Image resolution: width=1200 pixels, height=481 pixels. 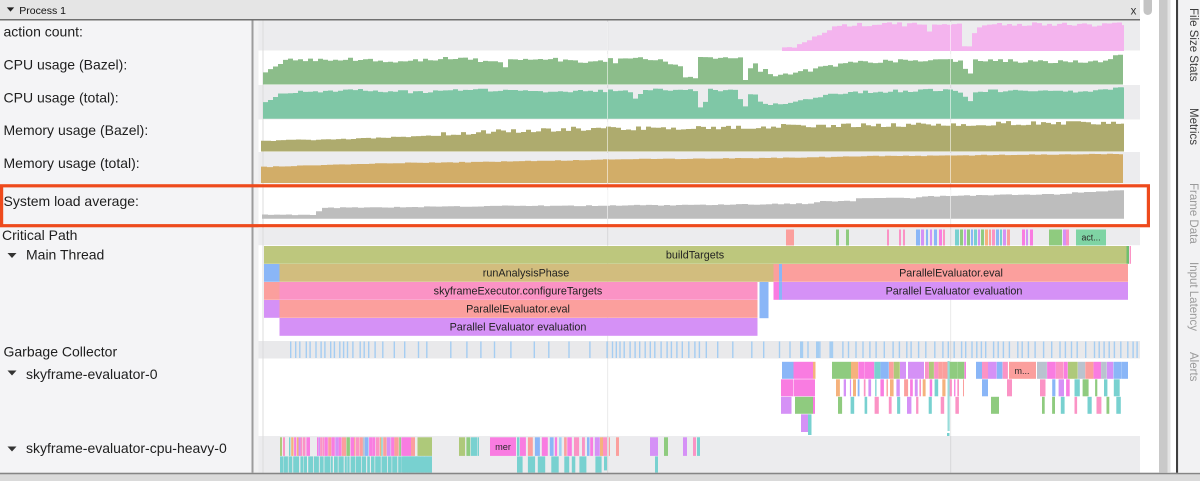 What do you see at coordinates (1134, 12) in the screenshot?
I see `svg-text: x` at bounding box center [1134, 12].